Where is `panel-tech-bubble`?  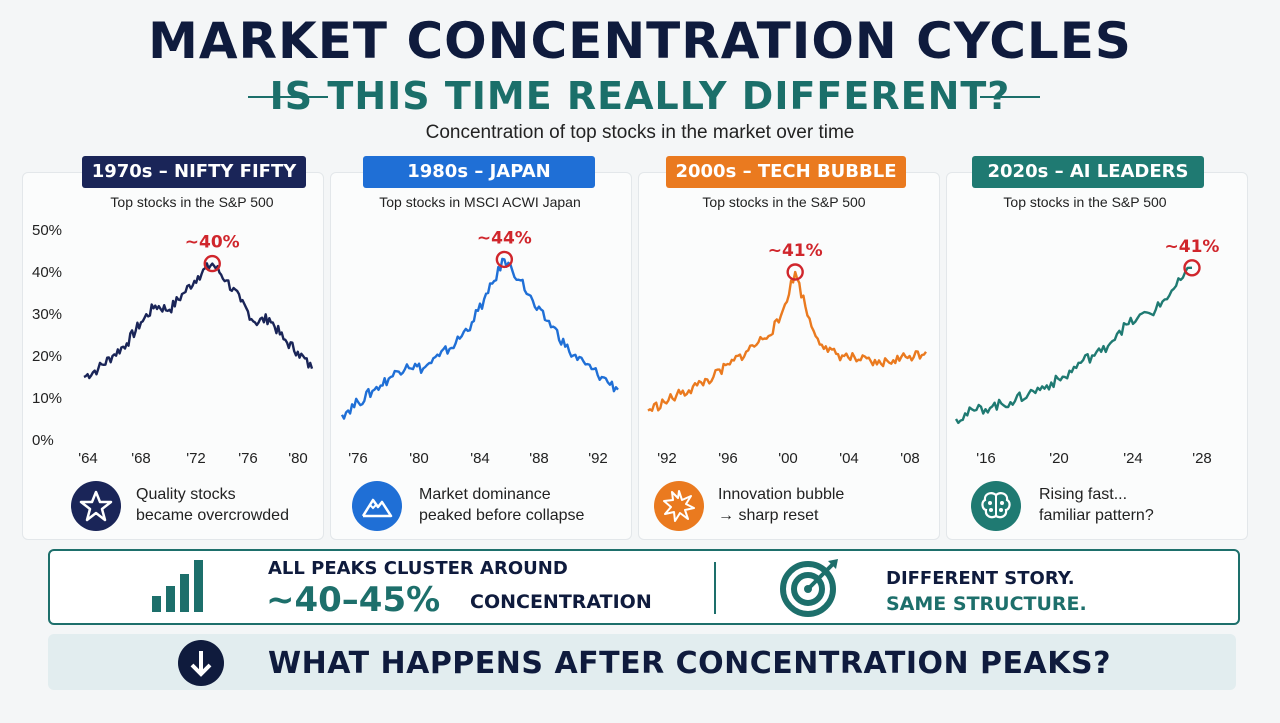
panel-tech-bubble is located at coordinates (789, 356).